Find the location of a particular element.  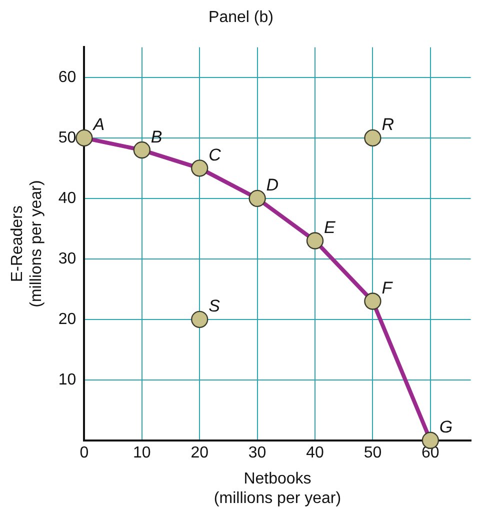

x-tick-label: 20 is located at coordinates (199, 453).